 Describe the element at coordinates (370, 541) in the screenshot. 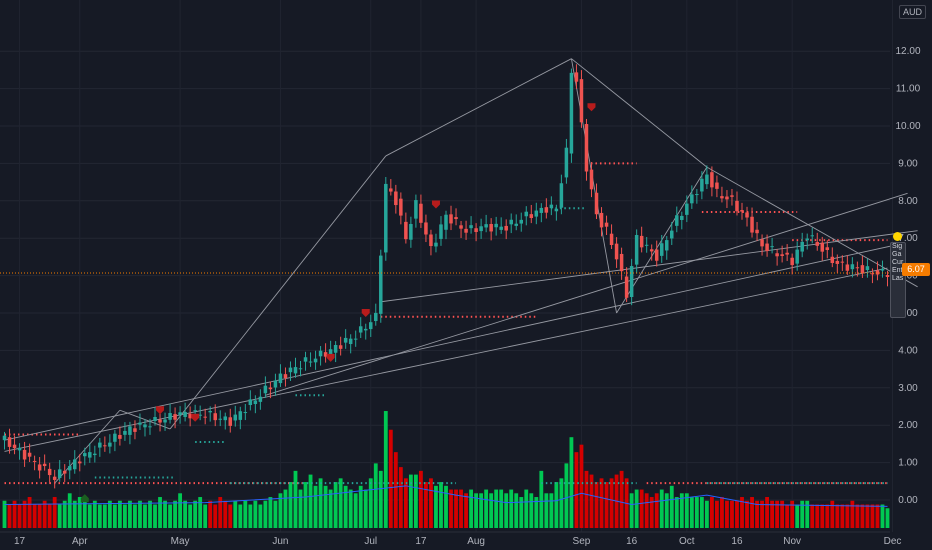

I see `x-tick-label: Jul` at that location.